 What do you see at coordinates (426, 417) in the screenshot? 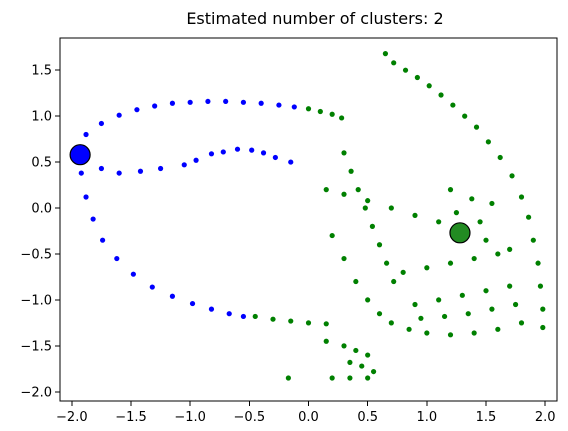
I see `x-tick-label: 1.0` at bounding box center [426, 417].